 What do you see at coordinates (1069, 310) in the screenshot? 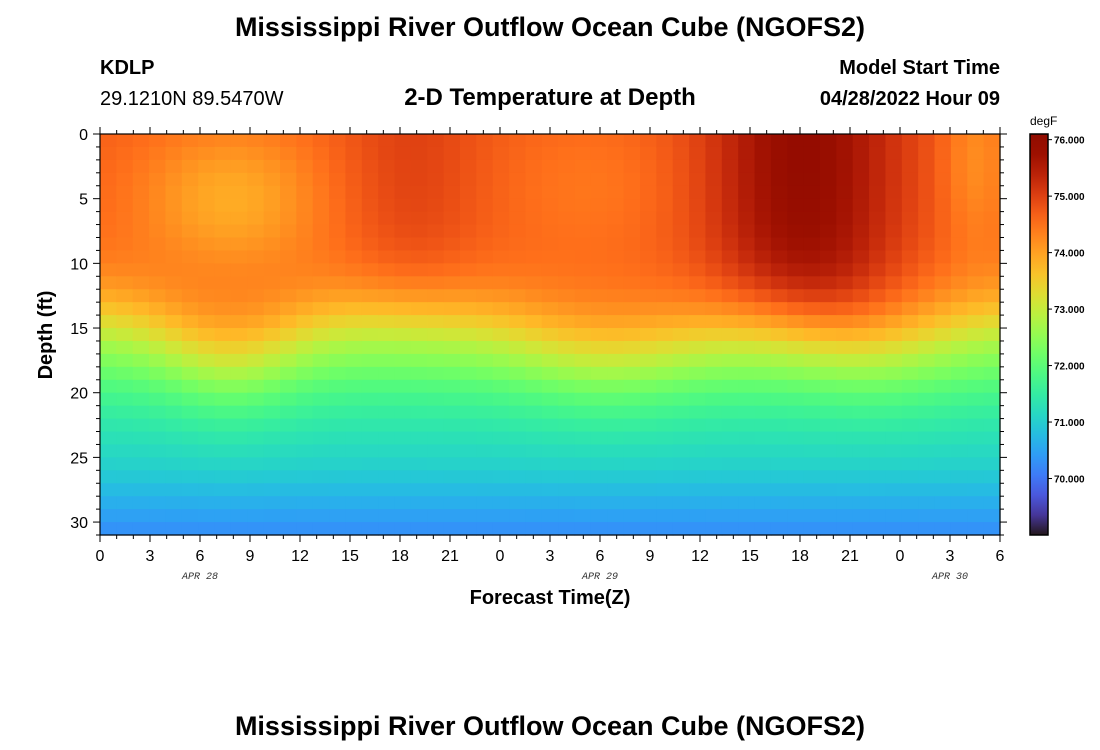
I see `colorbar-label: 73.000` at bounding box center [1069, 310].